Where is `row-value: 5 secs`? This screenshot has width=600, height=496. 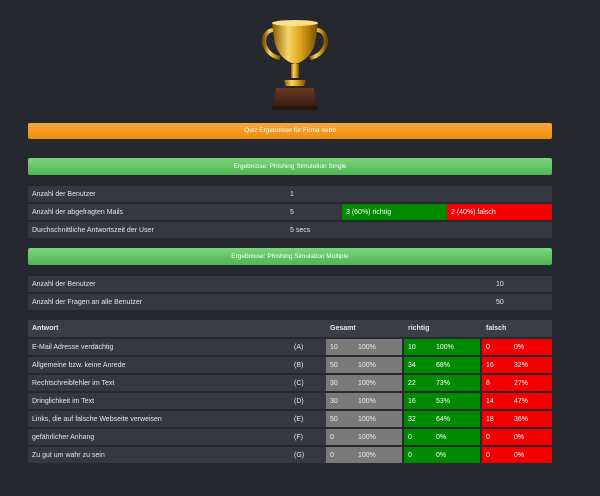 row-value: 5 secs is located at coordinates (314, 230).